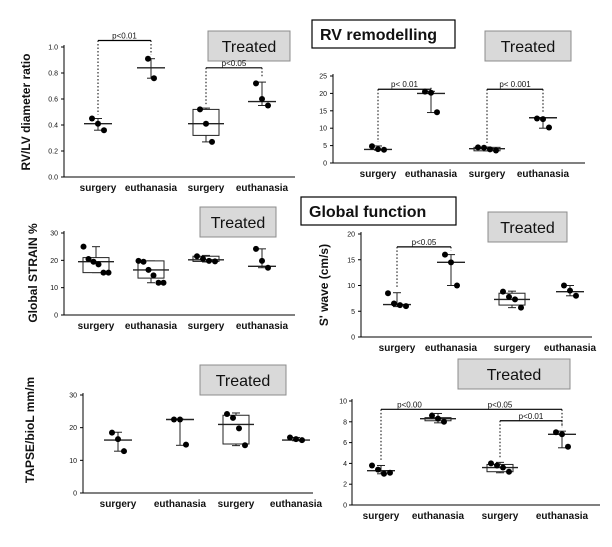 The image size is (612, 547). What do you see at coordinates (367, 212) in the screenshot?
I see `svg-text: Global function` at bounding box center [367, 212].